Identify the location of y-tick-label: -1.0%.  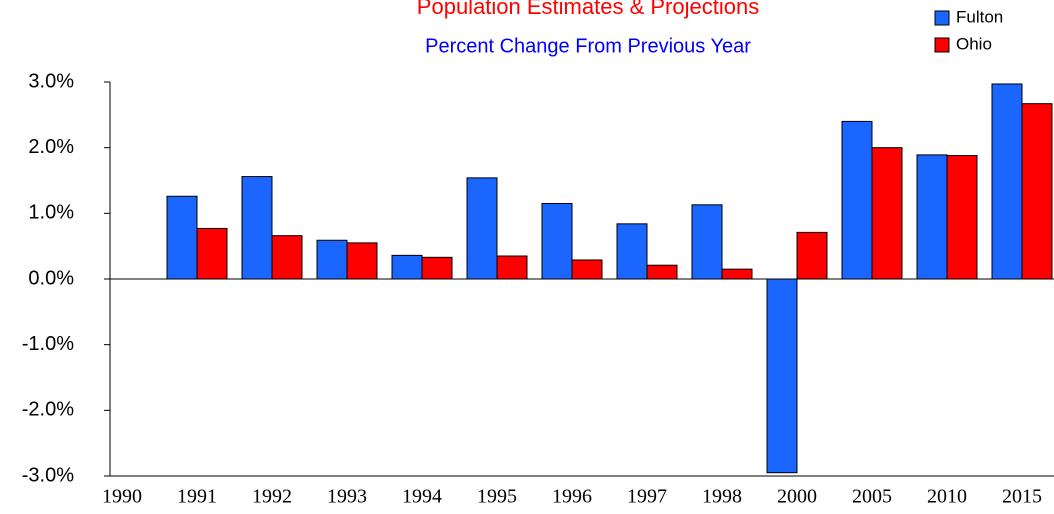
(48, 344).